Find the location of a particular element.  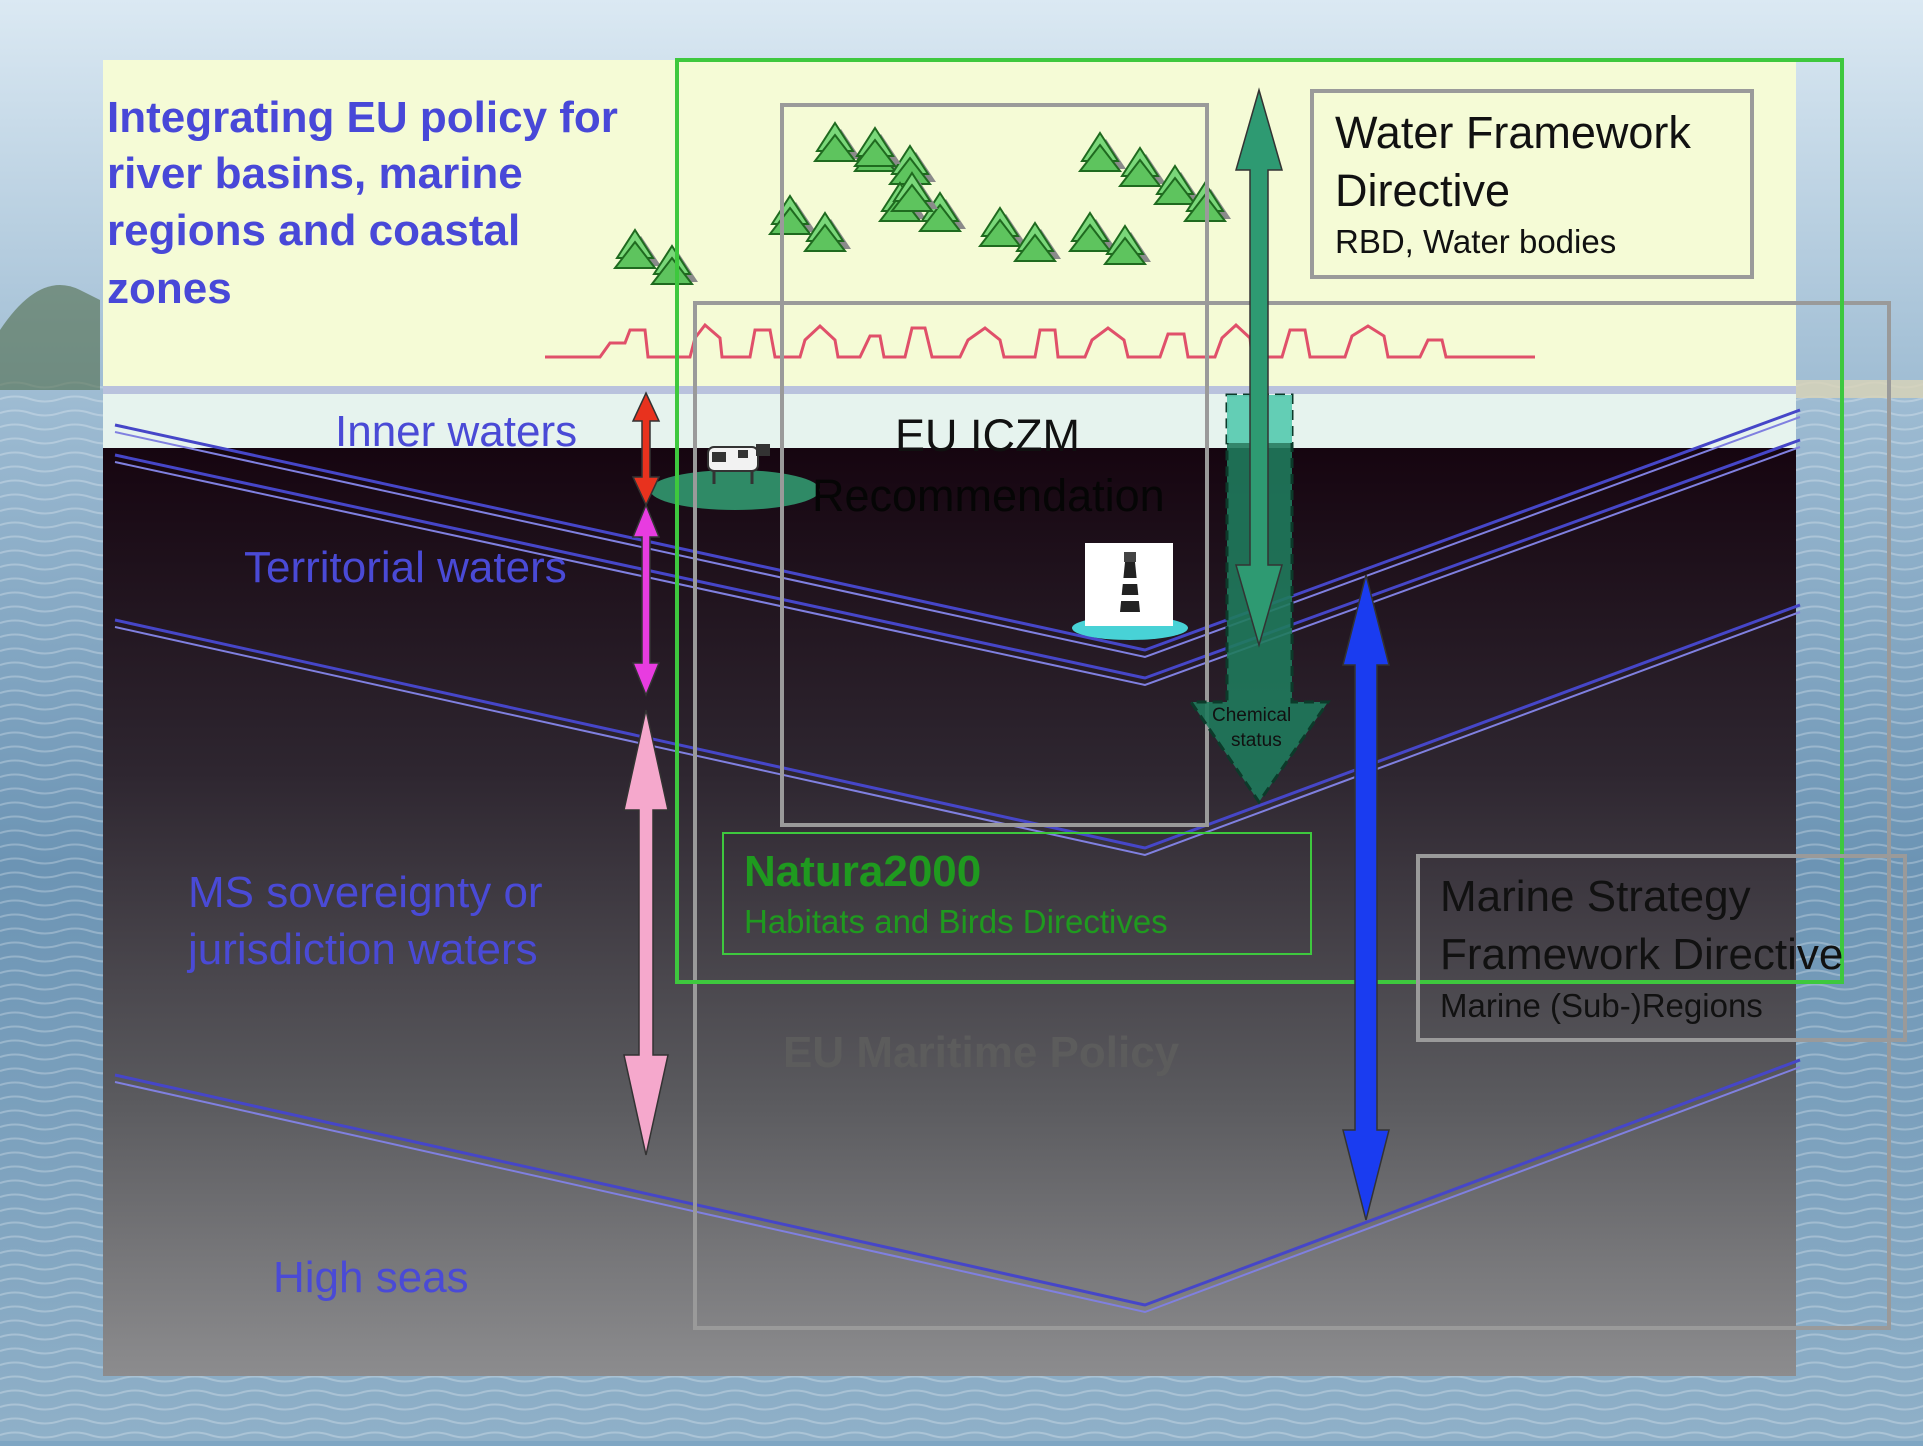

inner-waters-band is located at coordinates (949, 419).